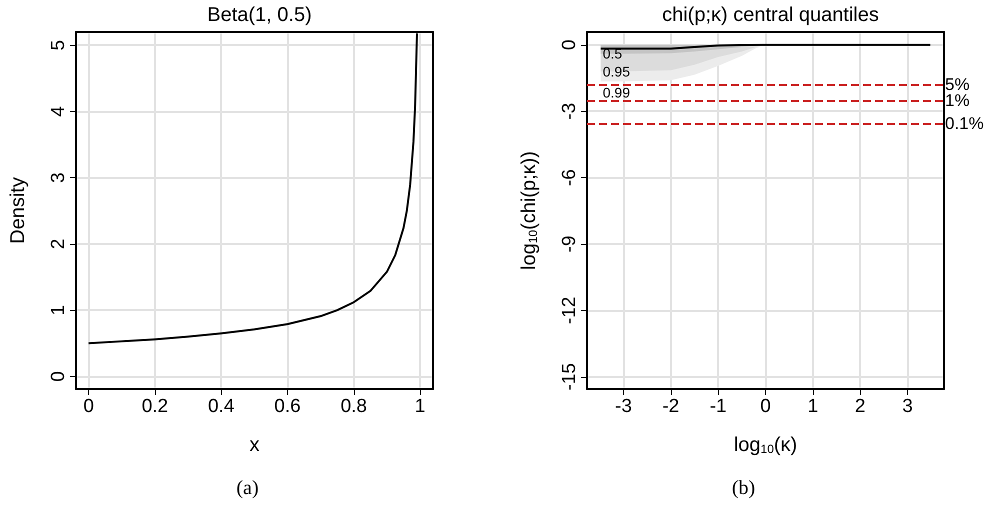 The height and width of the screenshot is (523, 991). What do you see at coordinates (353, 406) in the screenshot?
I see `x-tick-label: 0.8` at bounding box center [353, 406].